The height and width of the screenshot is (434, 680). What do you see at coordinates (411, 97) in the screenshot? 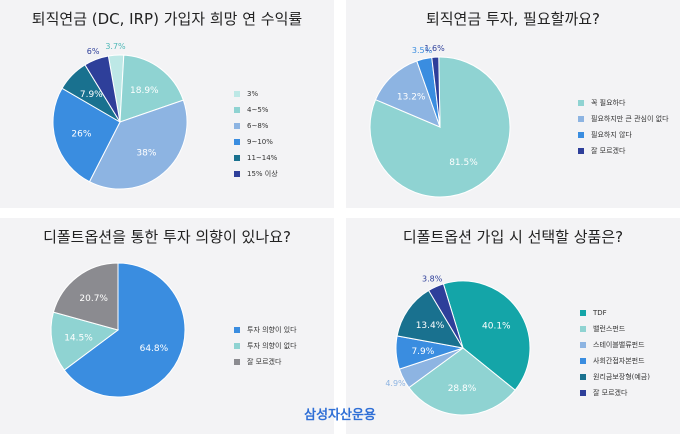
I see `pie-data-label: 13.2%` at bounding box center [411, 97].